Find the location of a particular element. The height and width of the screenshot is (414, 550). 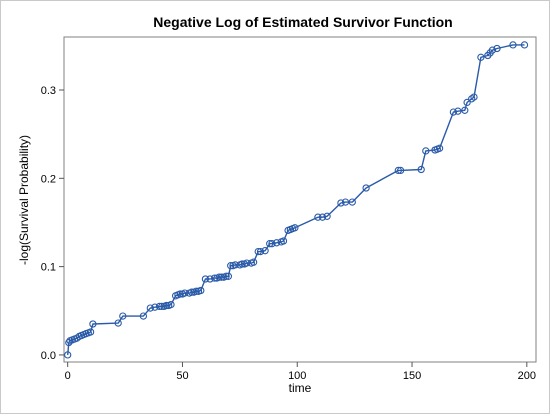

y-tick-label: 0.3 is located at coordinates (48, 91).